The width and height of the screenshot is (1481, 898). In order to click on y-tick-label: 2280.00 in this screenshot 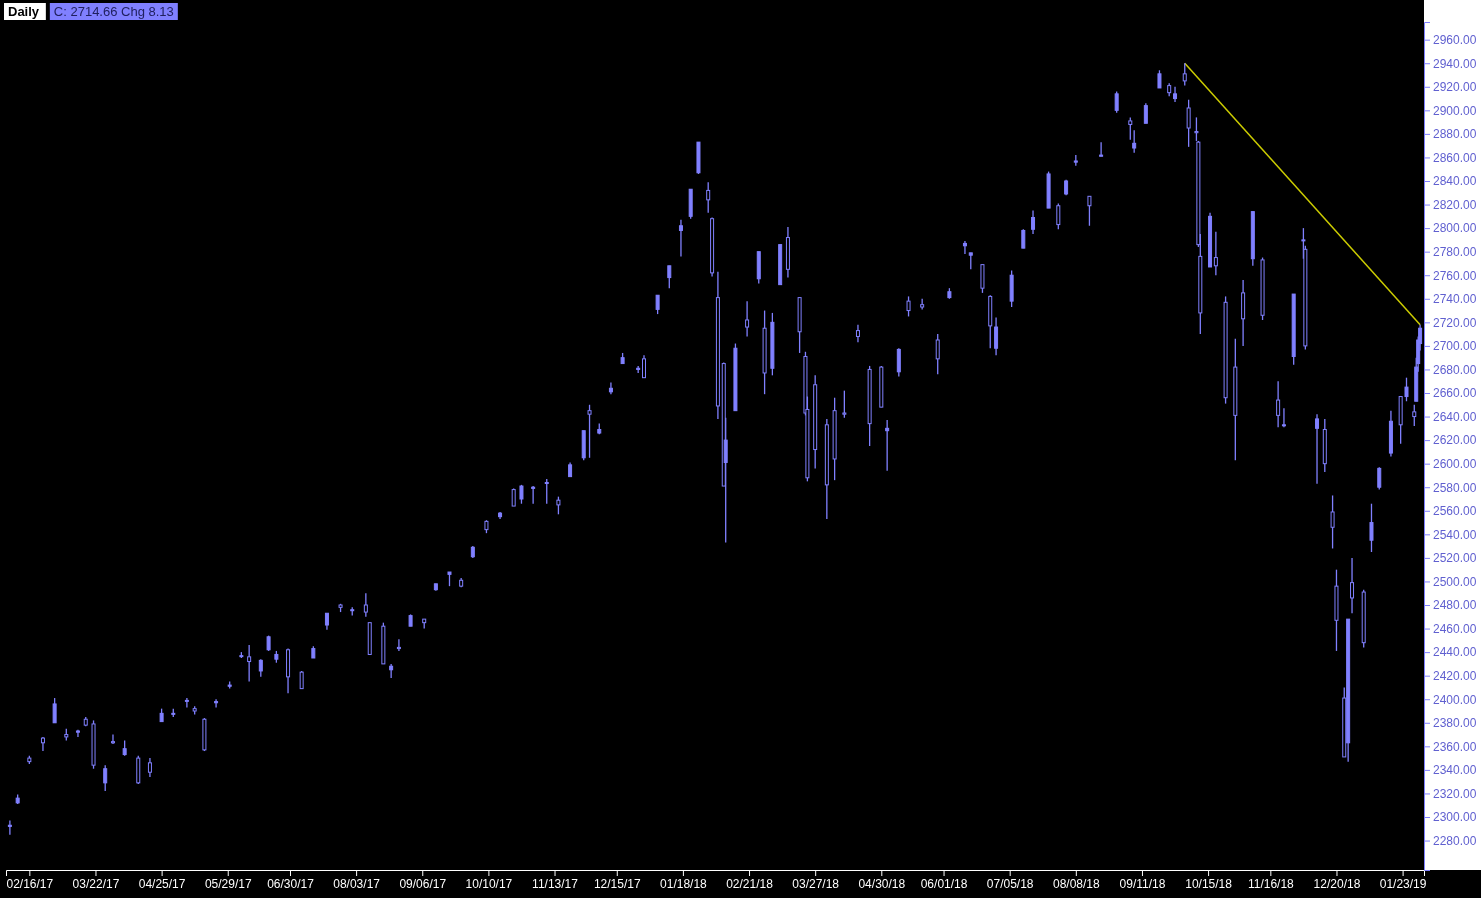, I will do `click(1455, 840)`.